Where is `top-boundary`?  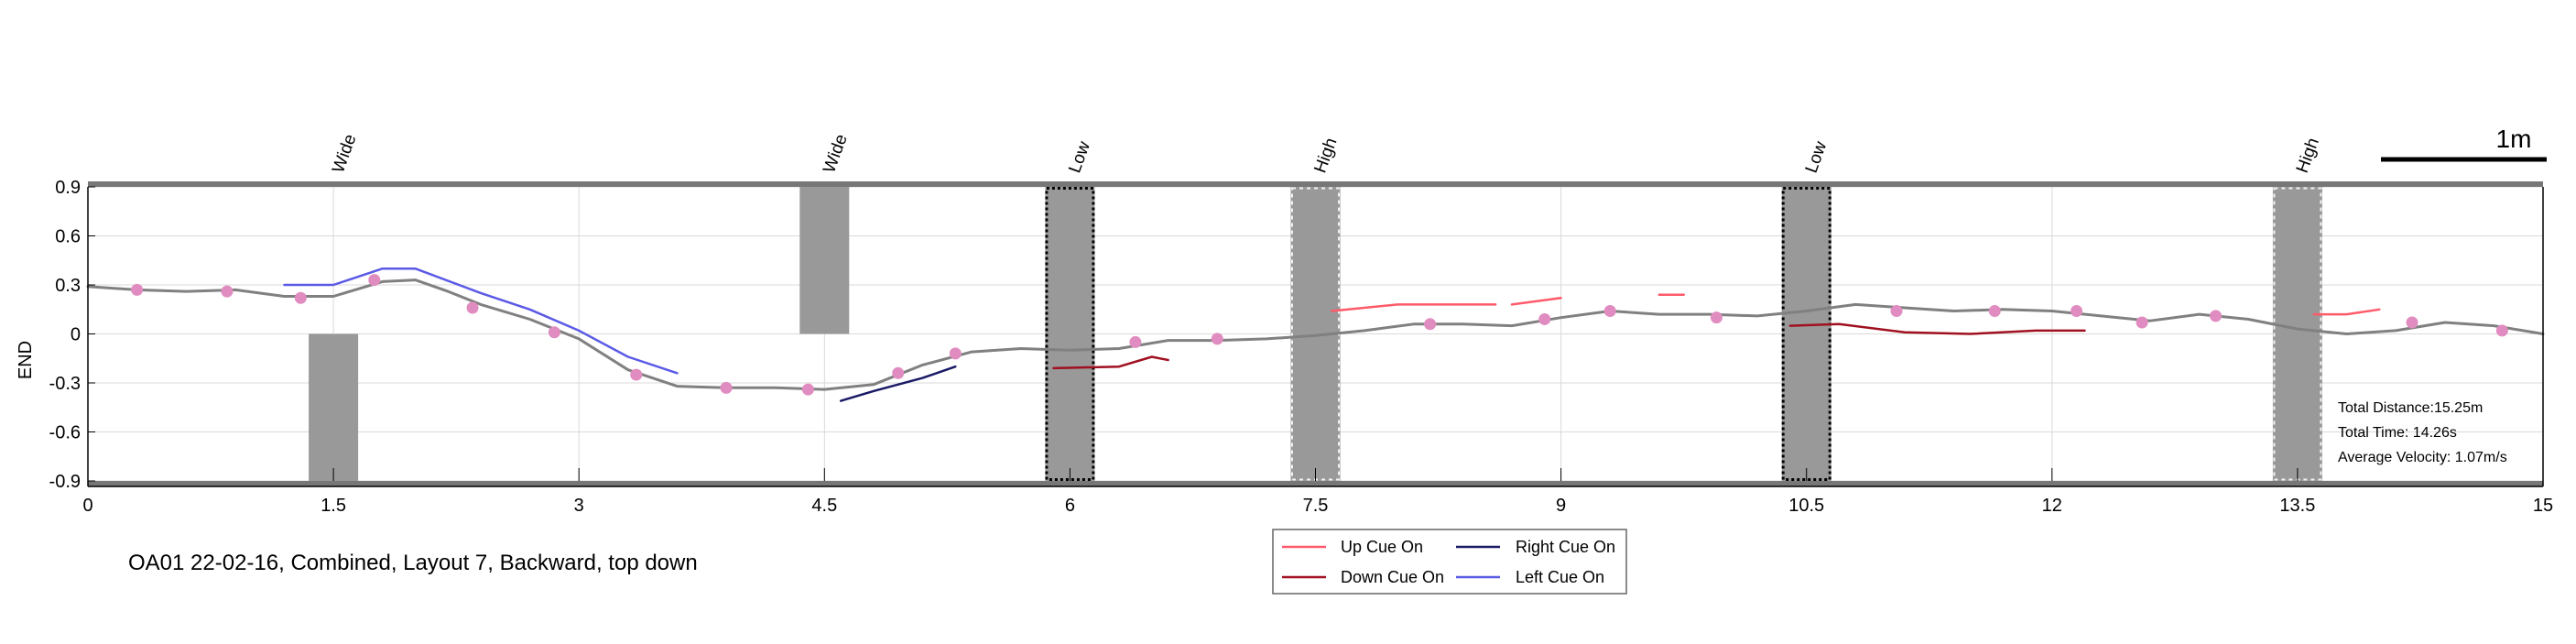
top-boundary is located at coordinates (1315, 184).